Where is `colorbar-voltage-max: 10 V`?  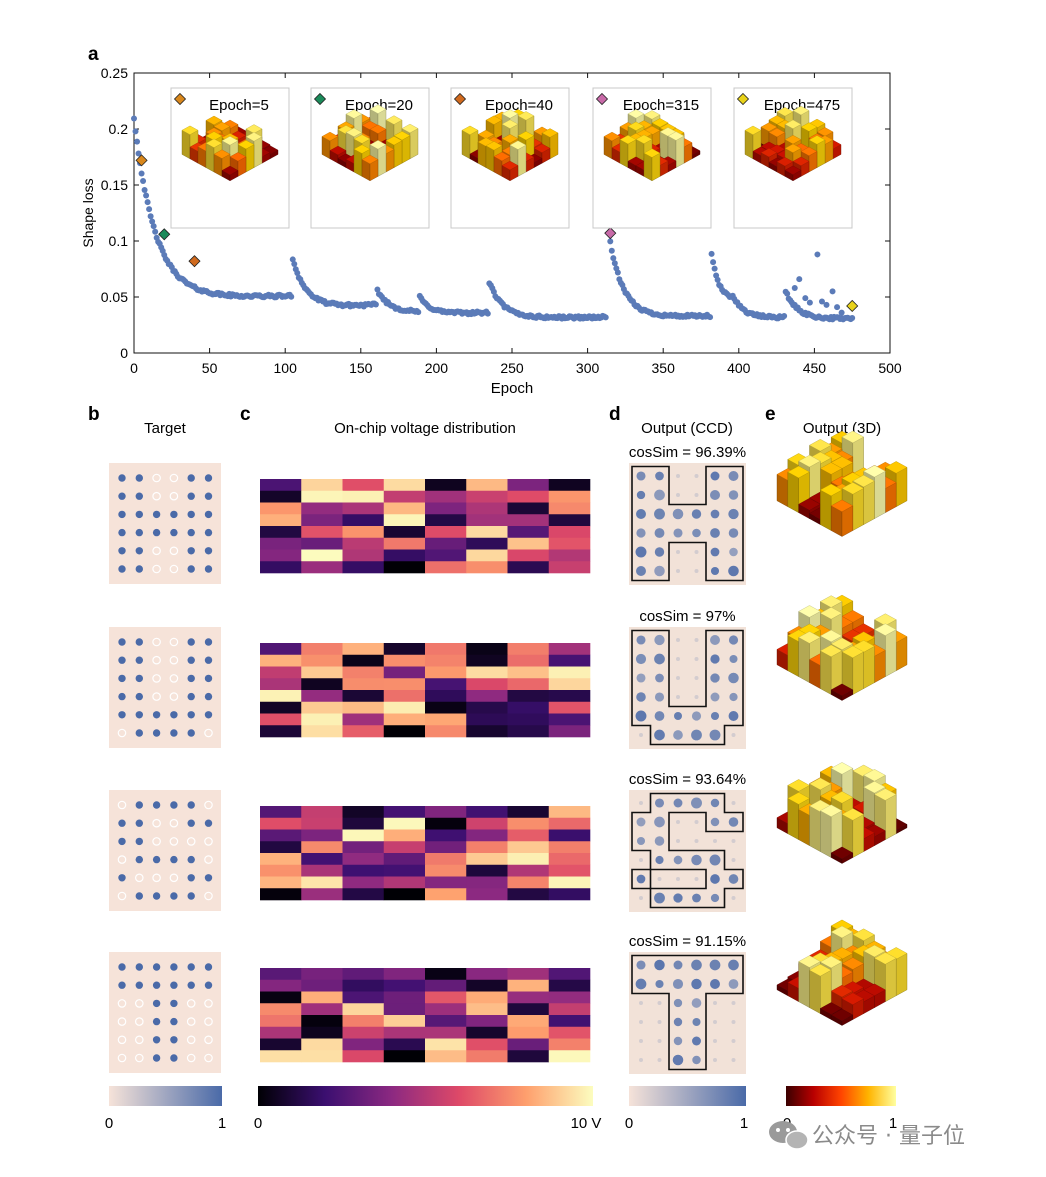 colorbar-voltage-max: 10 V is located at coordinates (586, 1123).